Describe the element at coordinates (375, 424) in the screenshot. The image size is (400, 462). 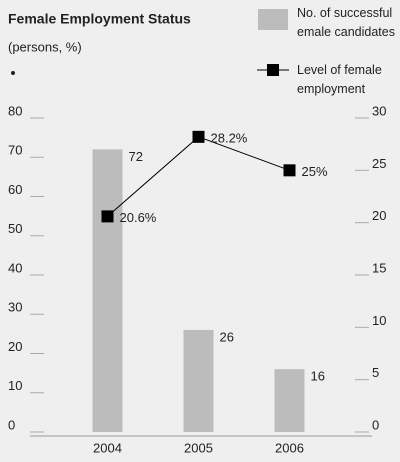
I see `y2-tick-label: 0` at that location.